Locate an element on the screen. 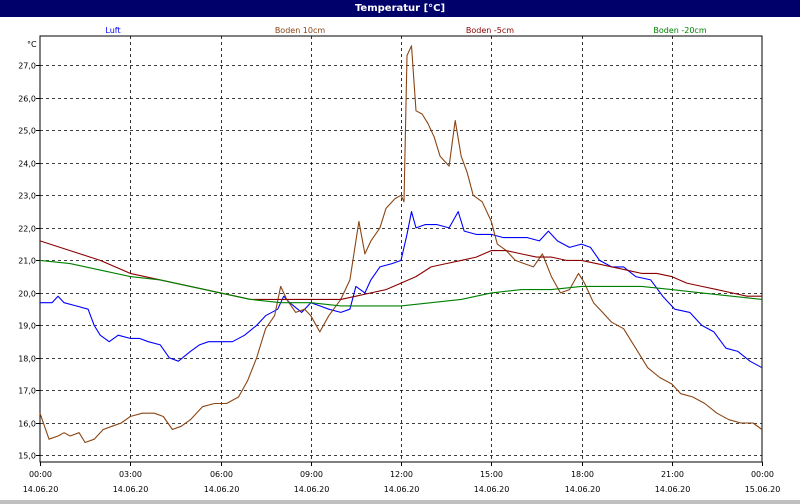 Image resolution: width=800 pixels, height=504 pixels. y-tick-label: 16,0 is located at coordinates (27, 424).